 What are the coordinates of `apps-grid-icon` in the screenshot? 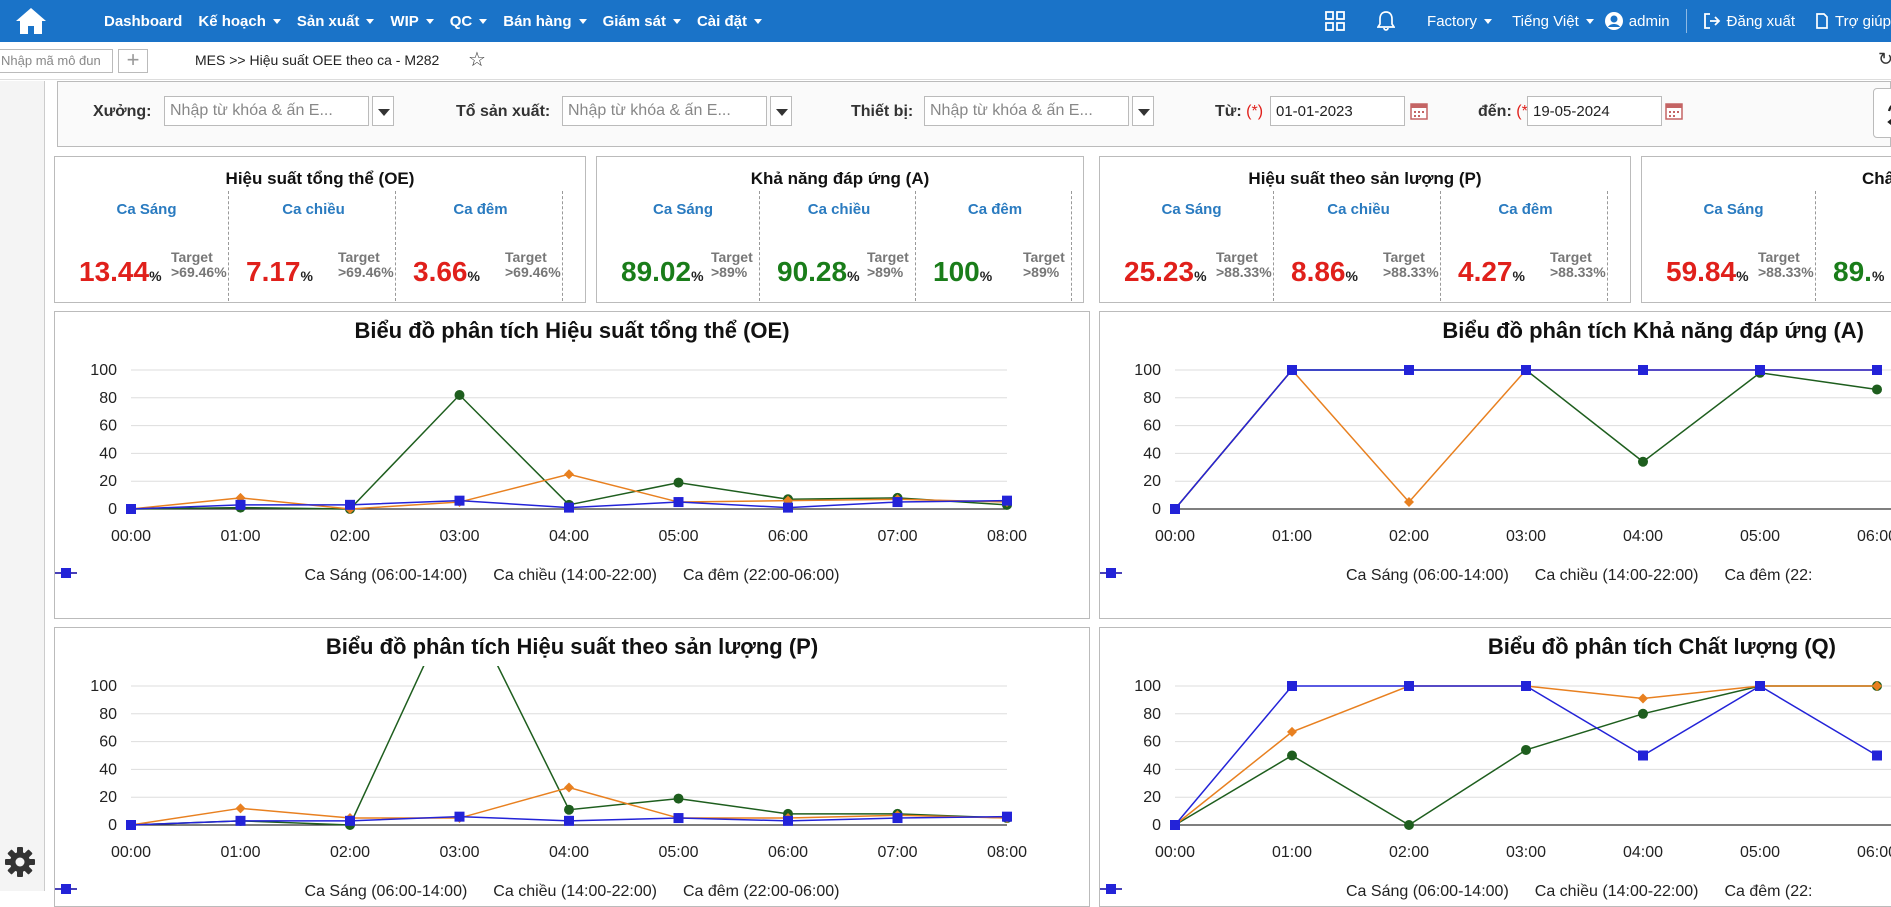 It's located at (1335, 21).